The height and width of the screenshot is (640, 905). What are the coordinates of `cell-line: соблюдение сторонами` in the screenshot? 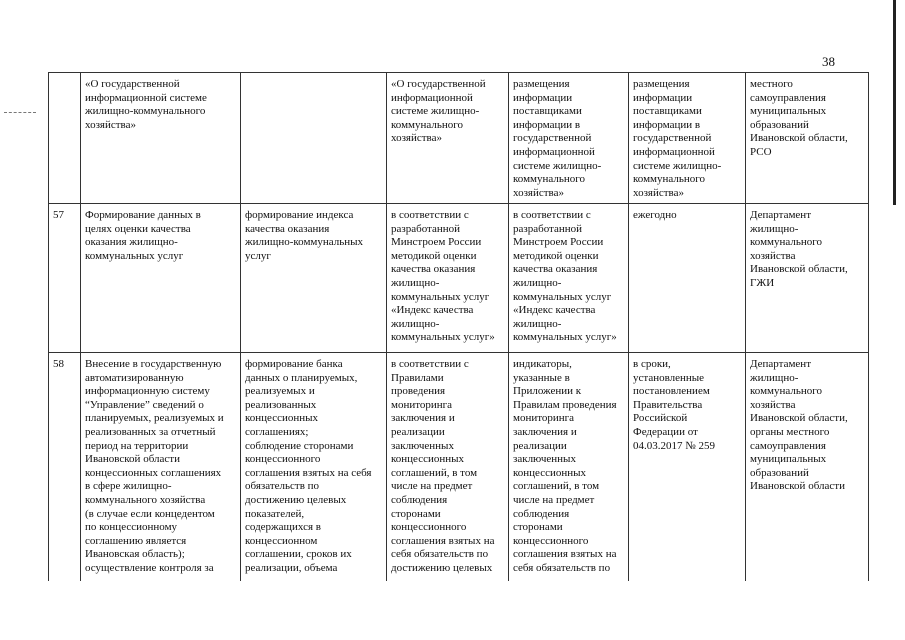 It's located at (299, 445).